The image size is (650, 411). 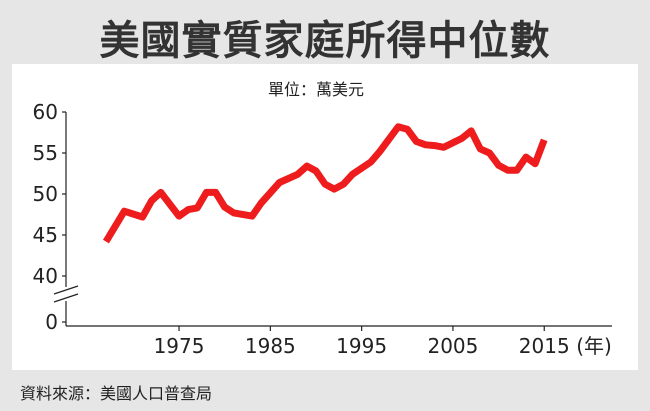 What do you see at coordinates (56, 217) in the screenshot?
I see `y-axis: 60 55 50 45 40 0` at bounding box center [56, 217].